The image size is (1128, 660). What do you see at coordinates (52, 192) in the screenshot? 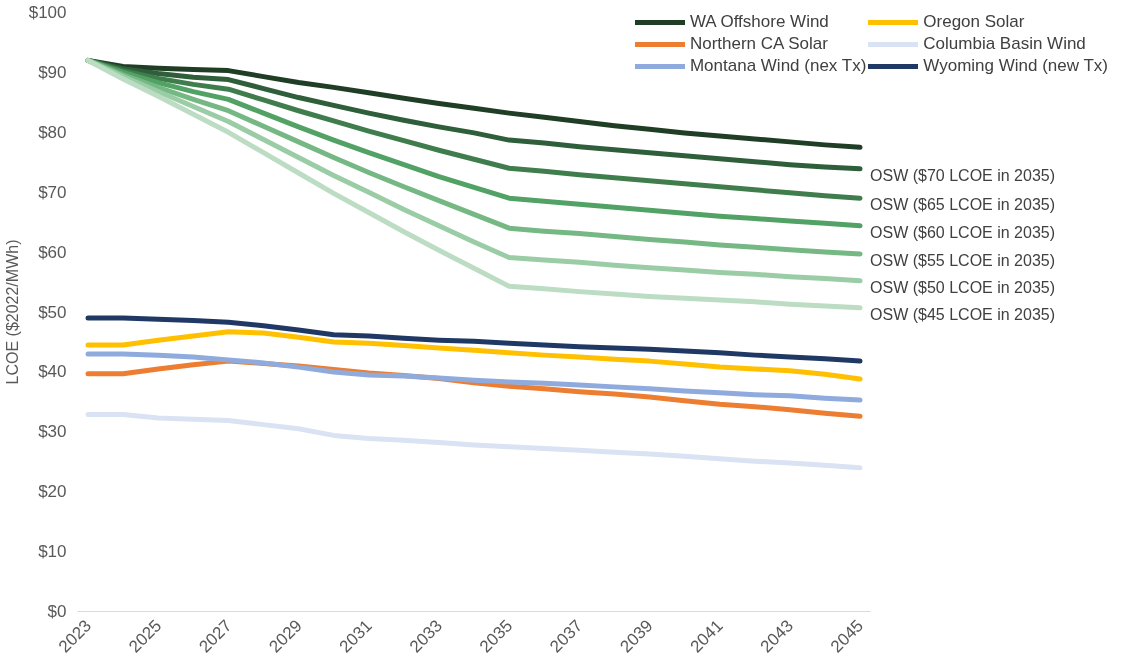
I see `y-tick-label: $70` at bounding box center [52, 192].